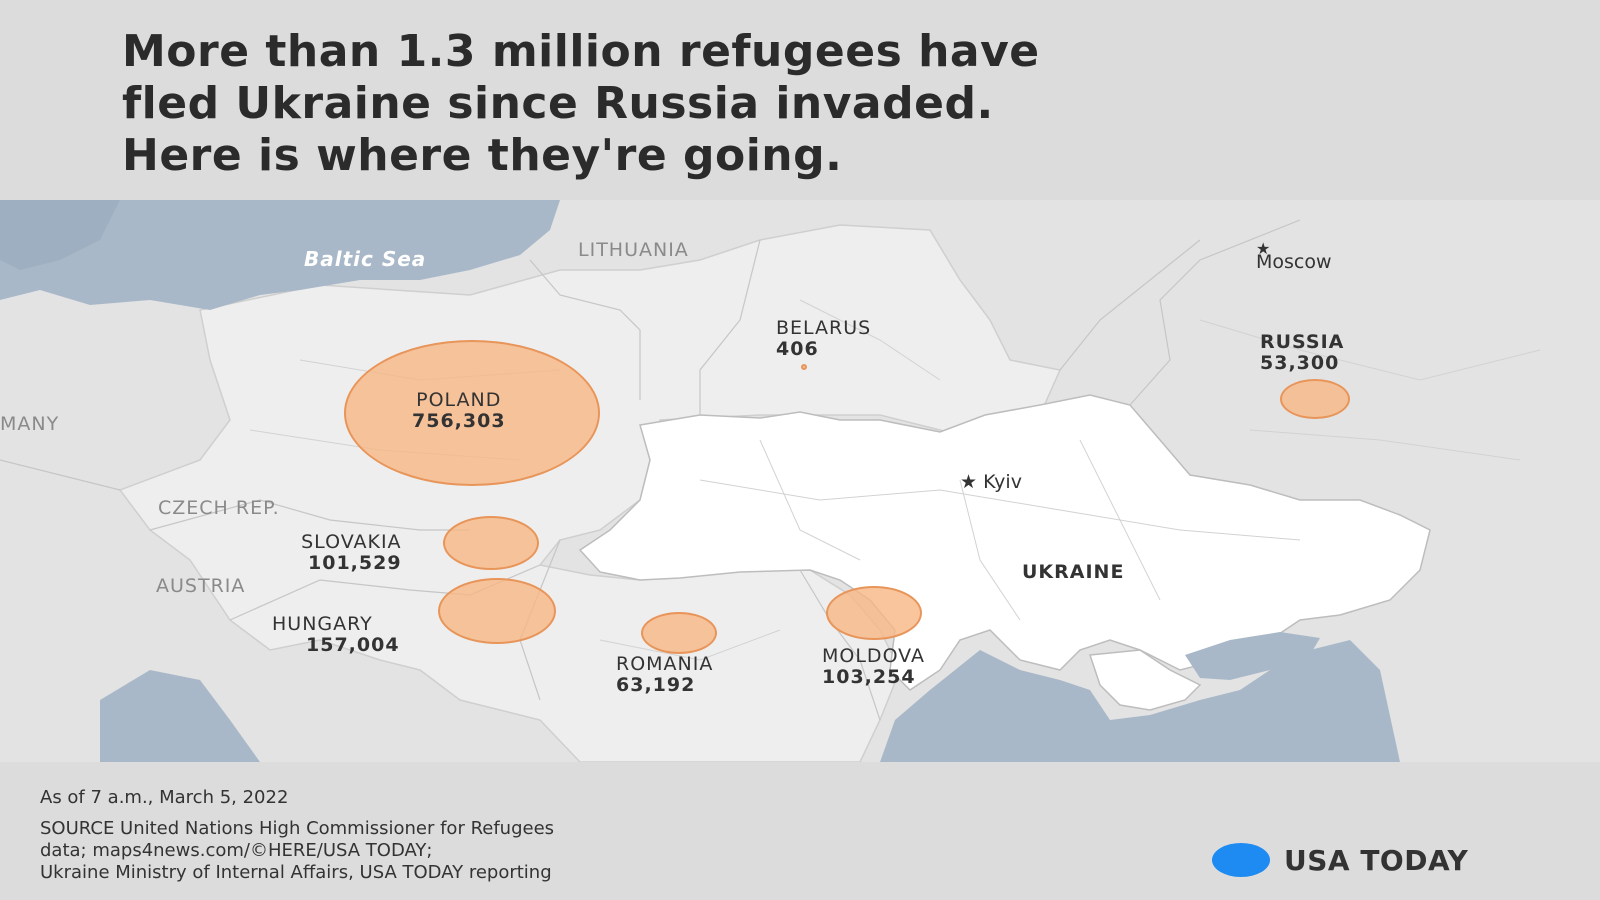 The image size is (1600, 900). I want to click on star-icon-kyiv: ★, so click(969, 482).